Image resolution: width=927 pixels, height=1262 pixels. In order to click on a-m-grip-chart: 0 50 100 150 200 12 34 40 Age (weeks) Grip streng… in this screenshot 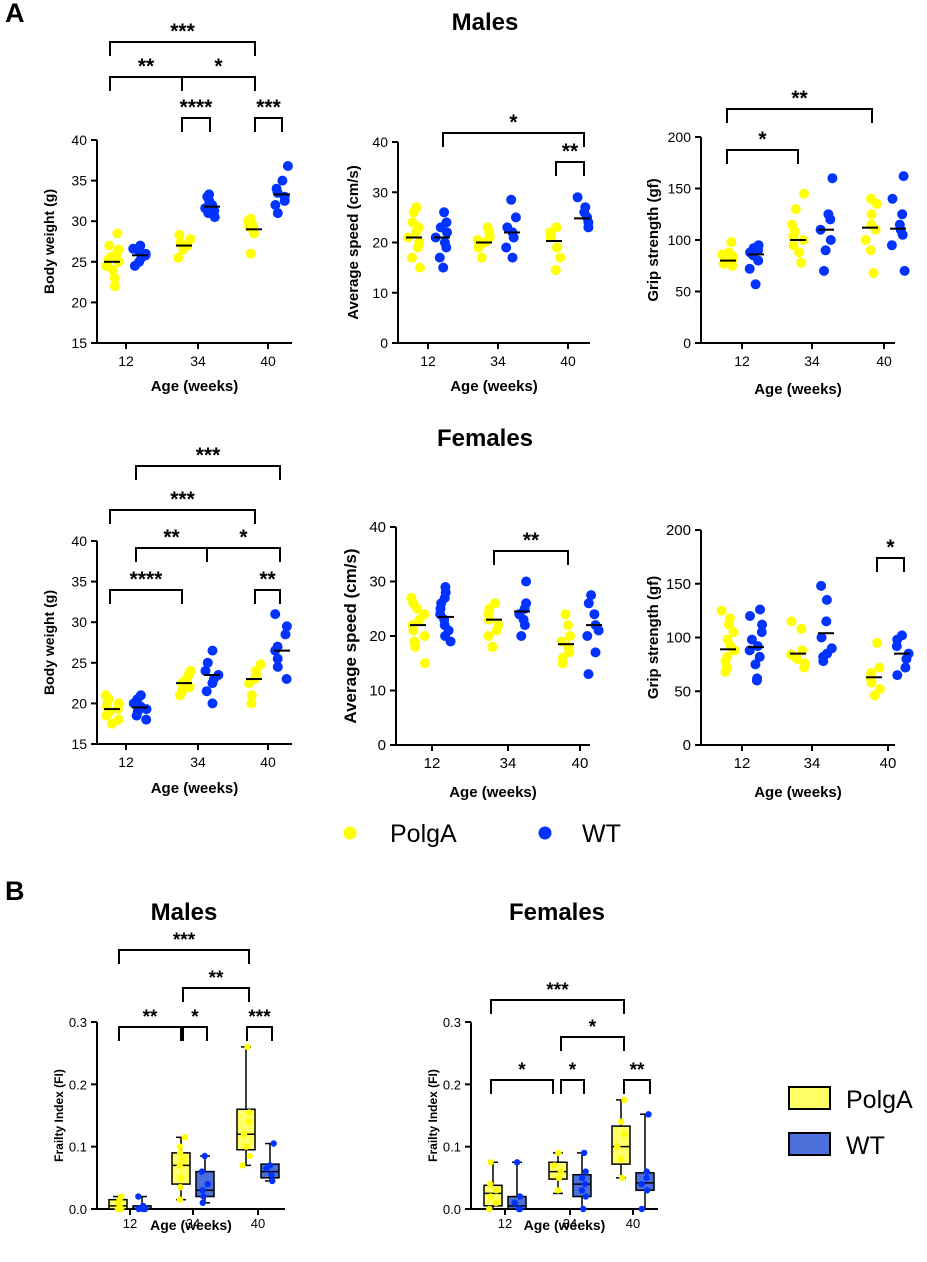, I will do `click(777, 242)`.